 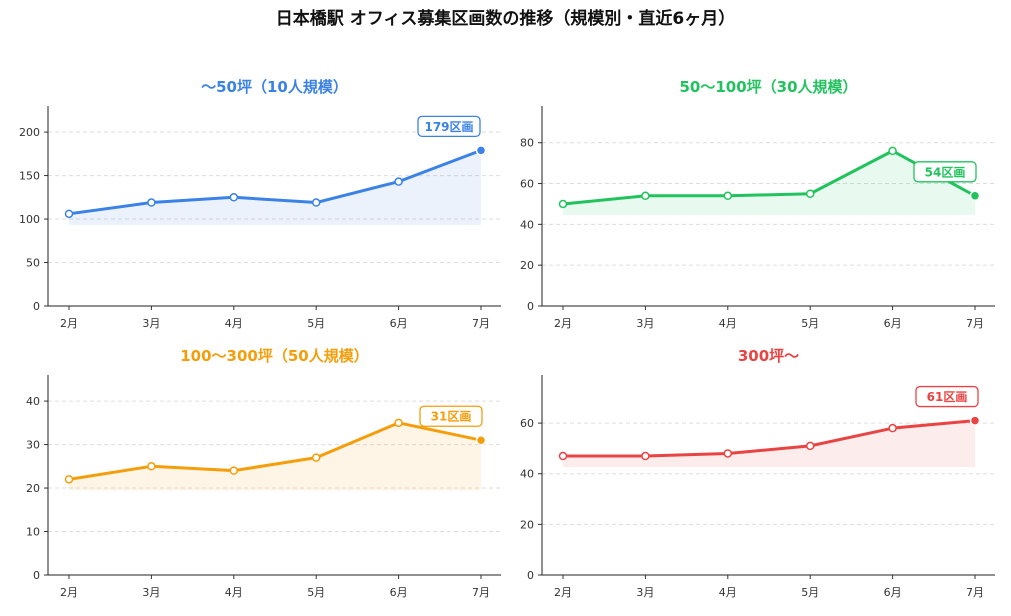 What do you see at coordinates (33, 263) in the screenshot?
I see `y-tick-label: 50` at bounding box center [33, 263].